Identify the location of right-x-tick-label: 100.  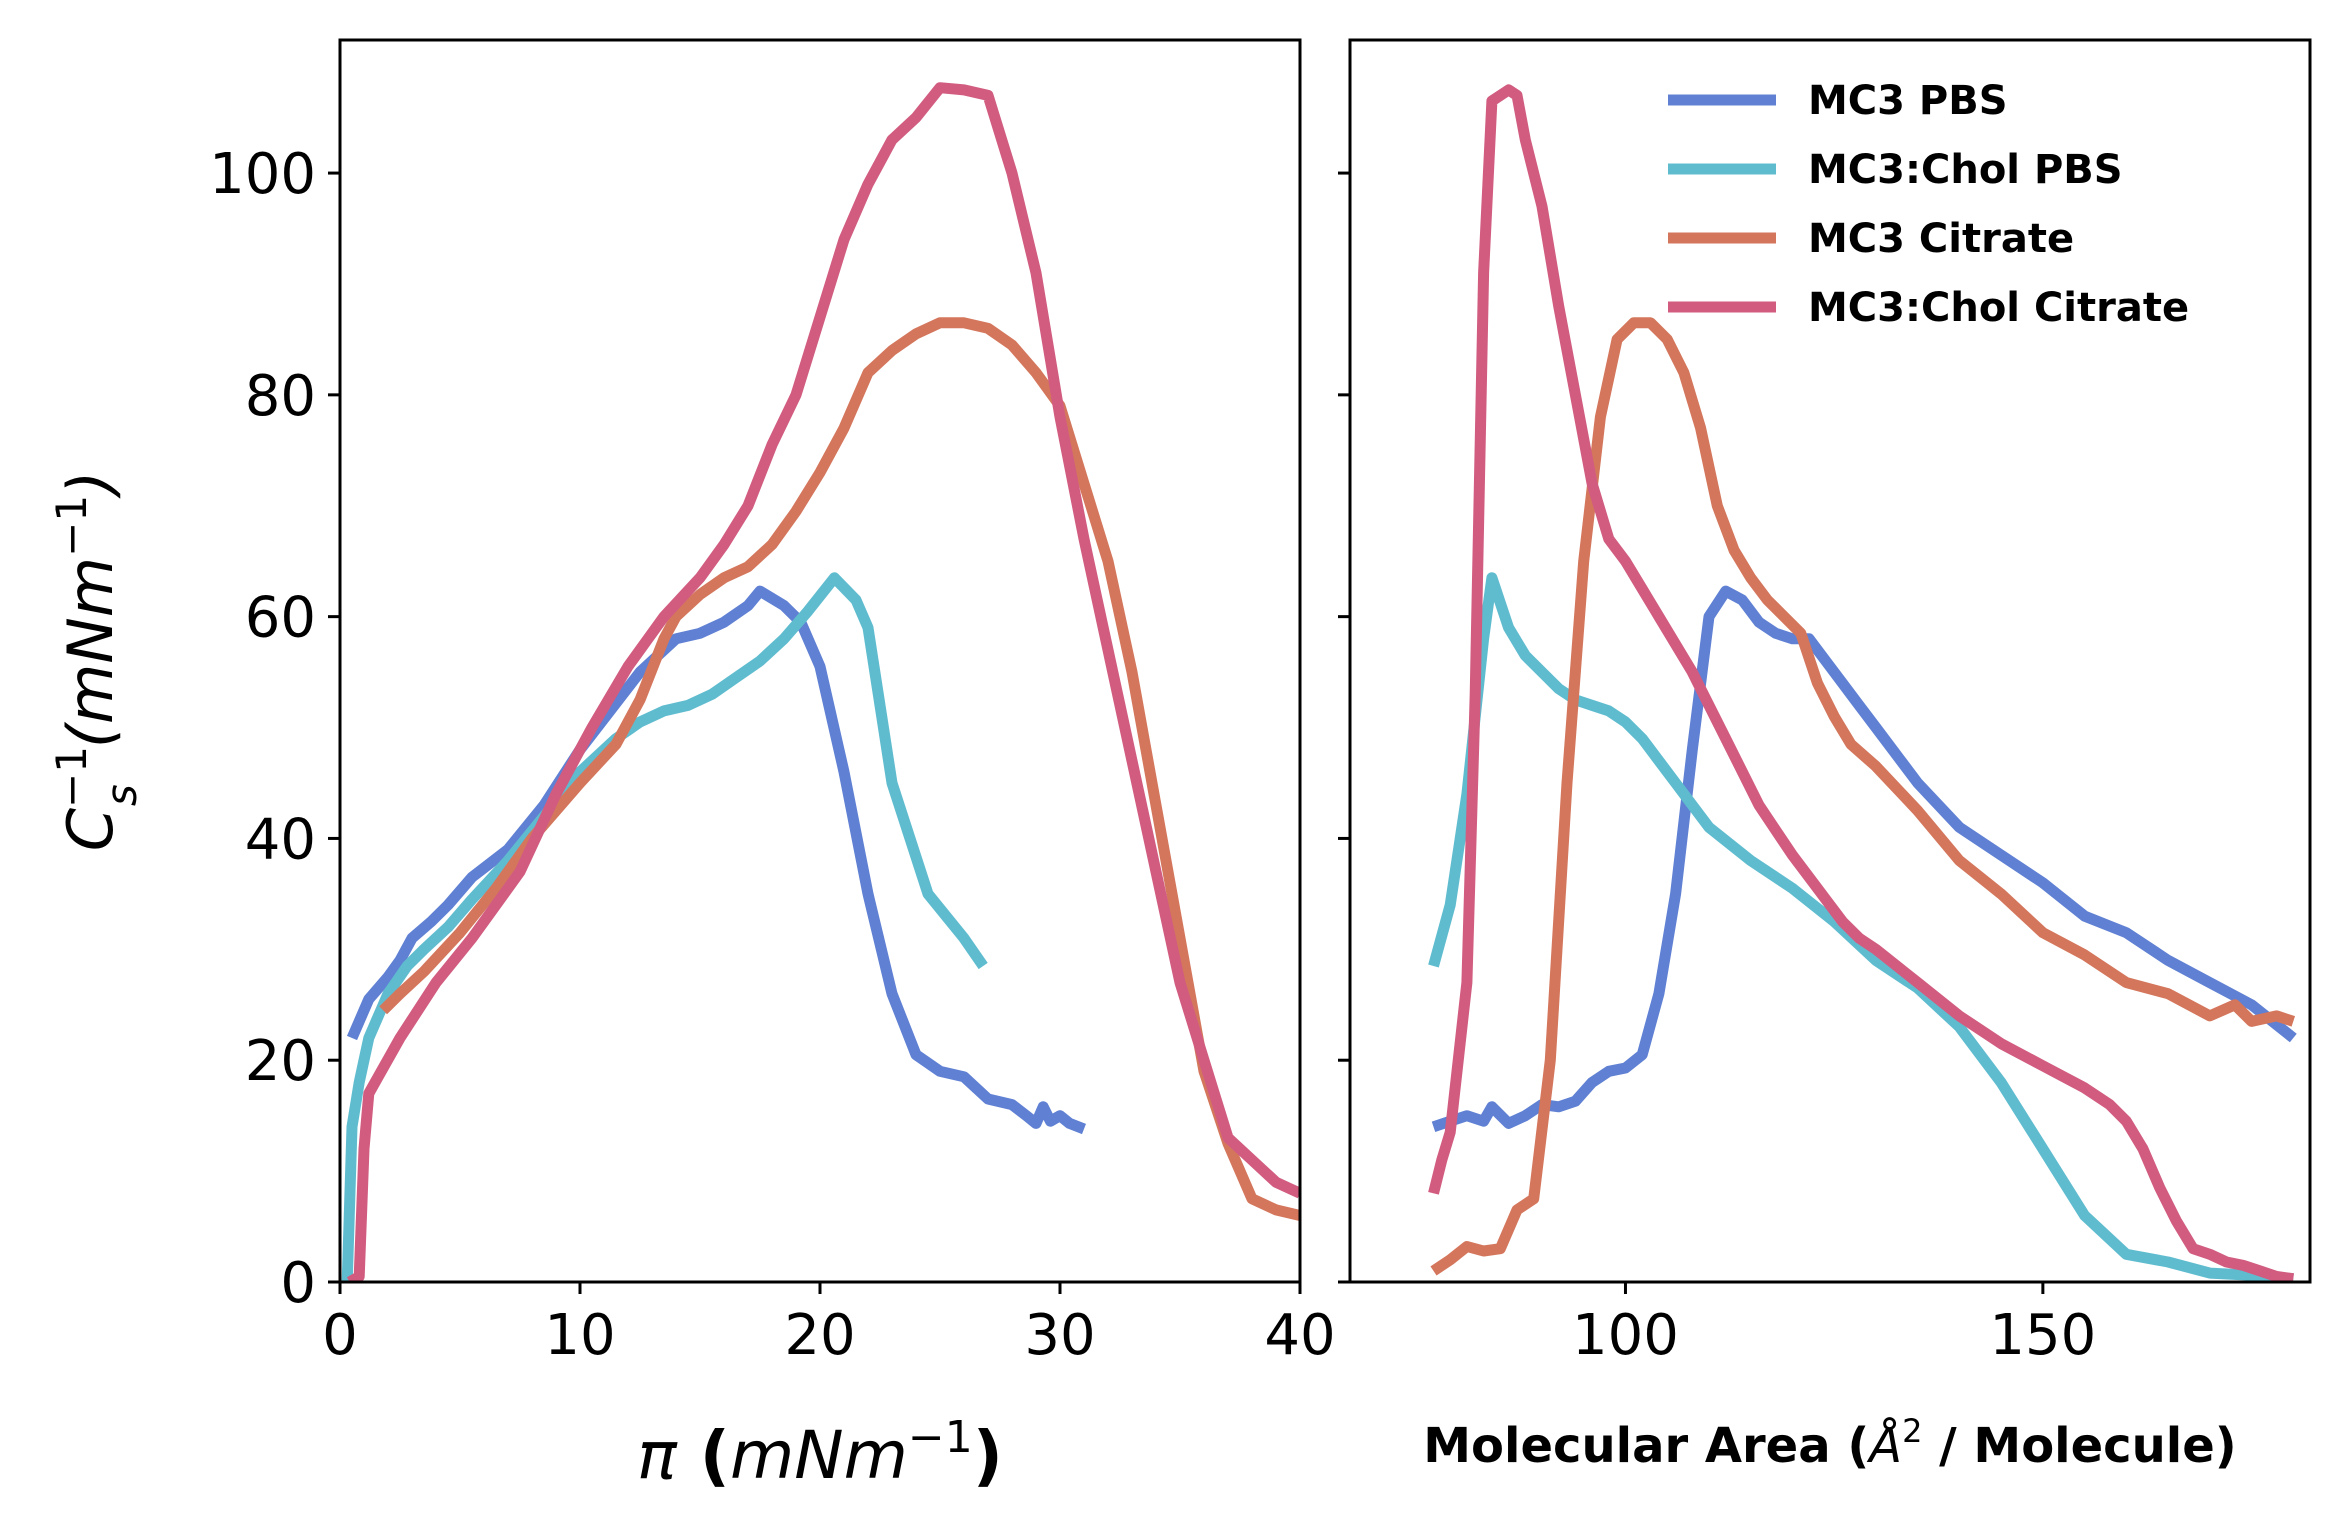
(1625, 1335).